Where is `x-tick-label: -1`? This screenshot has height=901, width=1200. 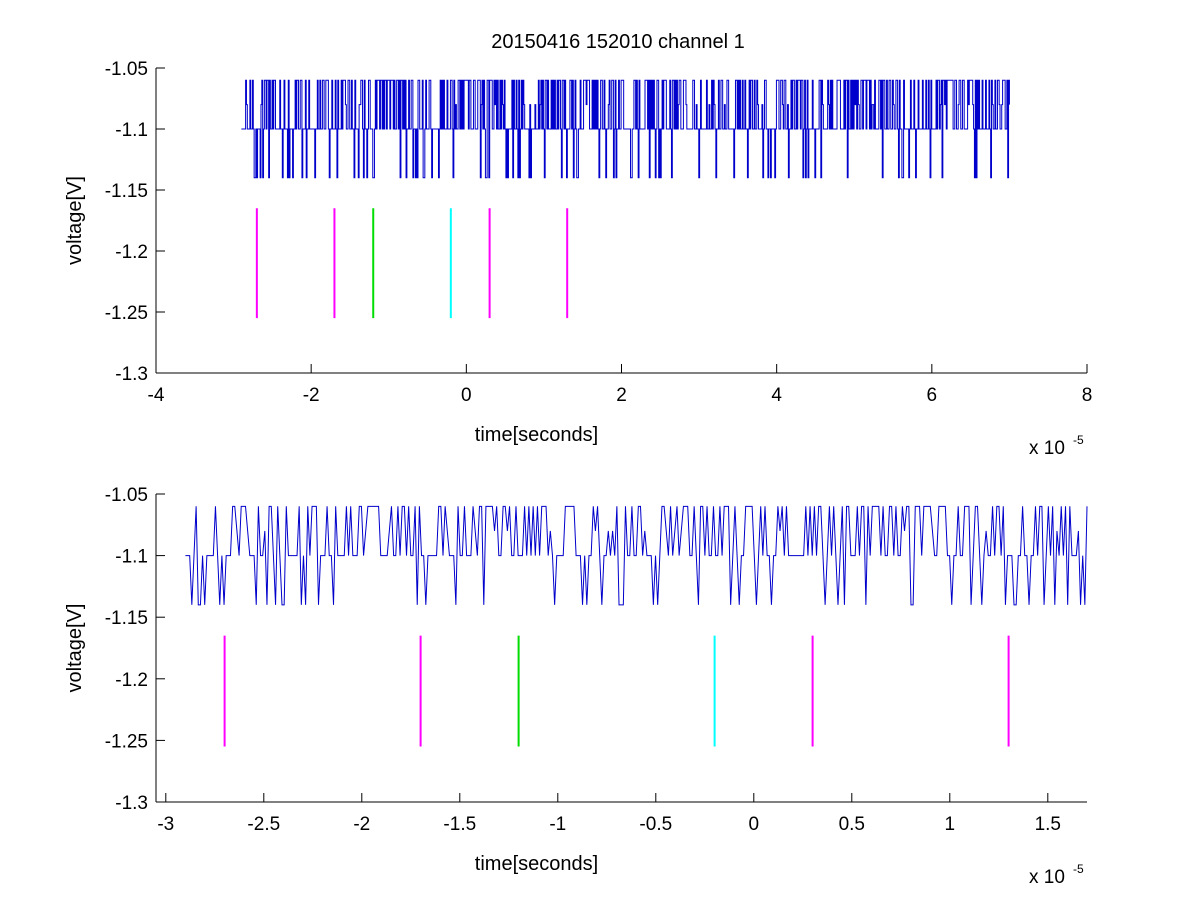
x-tick-label: -1 is located at coordinates (557, 824).